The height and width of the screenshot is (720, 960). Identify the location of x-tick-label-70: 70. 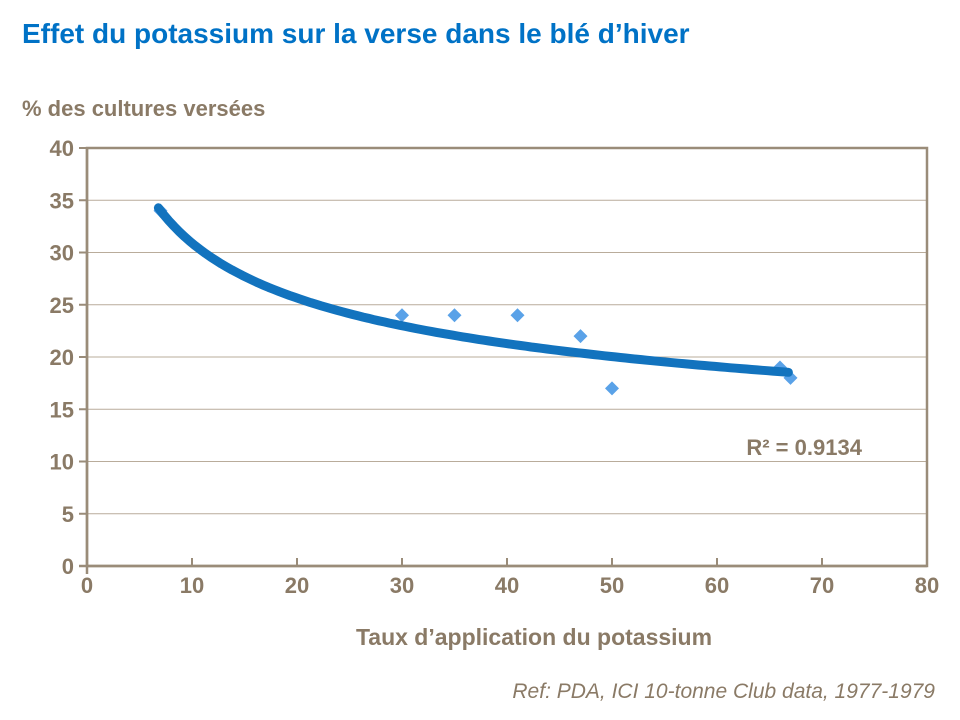
(822, 585).